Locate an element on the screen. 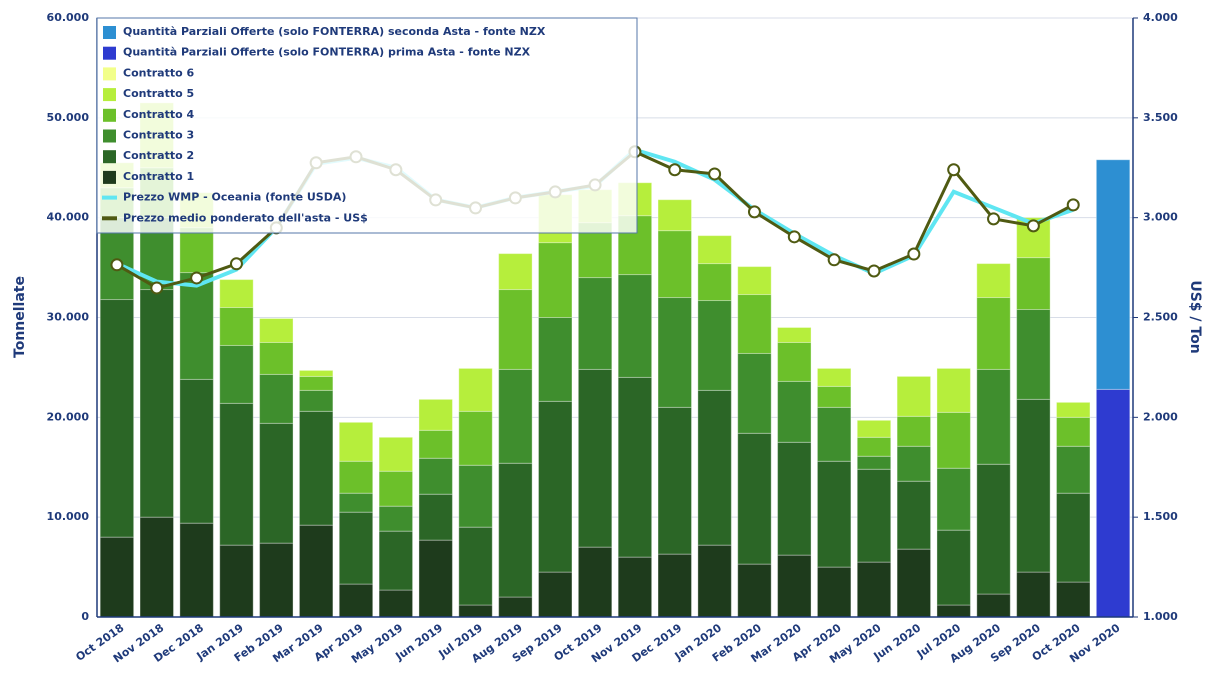 This screenshot has width=1210, height=675. legend-label: Contratto 4 is located at coordinates (158, 114).